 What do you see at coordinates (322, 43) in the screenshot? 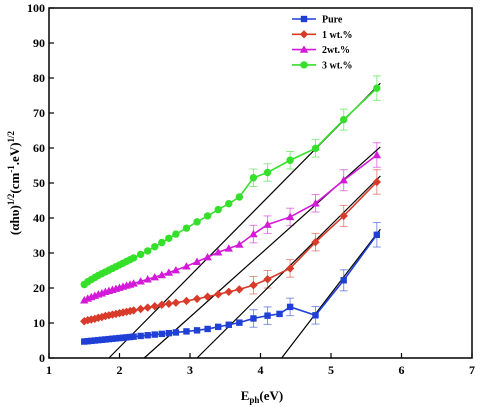
I see `legend: Pure 1 wt.% 2wt.% 3 wt.%` at bounding box center [322, 43].